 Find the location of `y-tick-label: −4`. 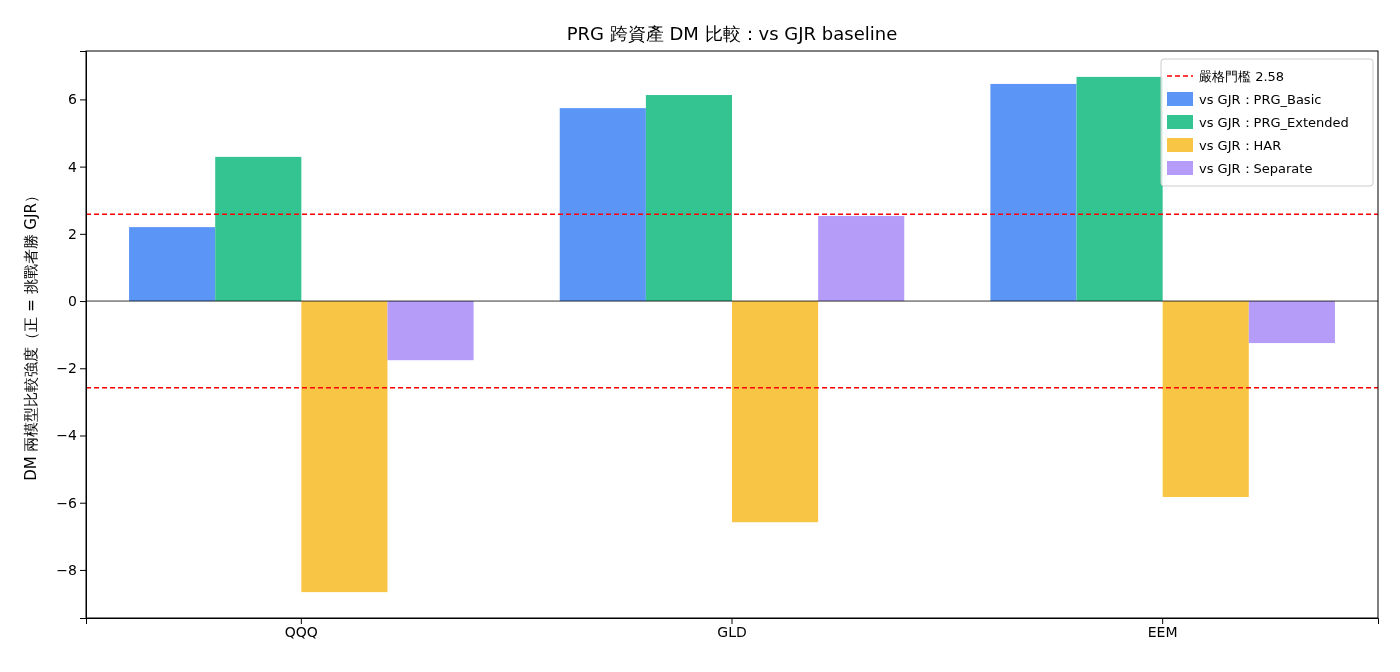

y-tick-label: −4 is located at coordinates (67, 435).